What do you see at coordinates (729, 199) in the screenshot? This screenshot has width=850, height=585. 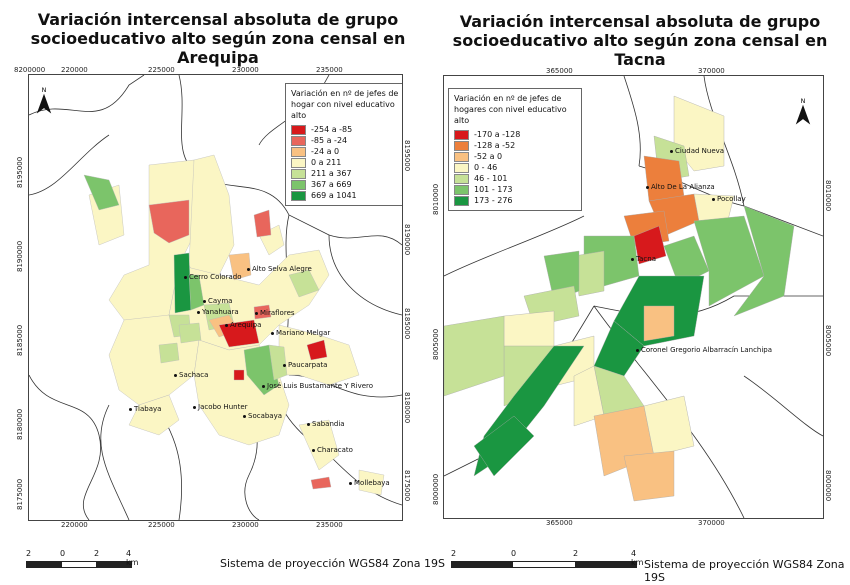 I see `place-label: Pocollay` at bounding box center [729, 199].